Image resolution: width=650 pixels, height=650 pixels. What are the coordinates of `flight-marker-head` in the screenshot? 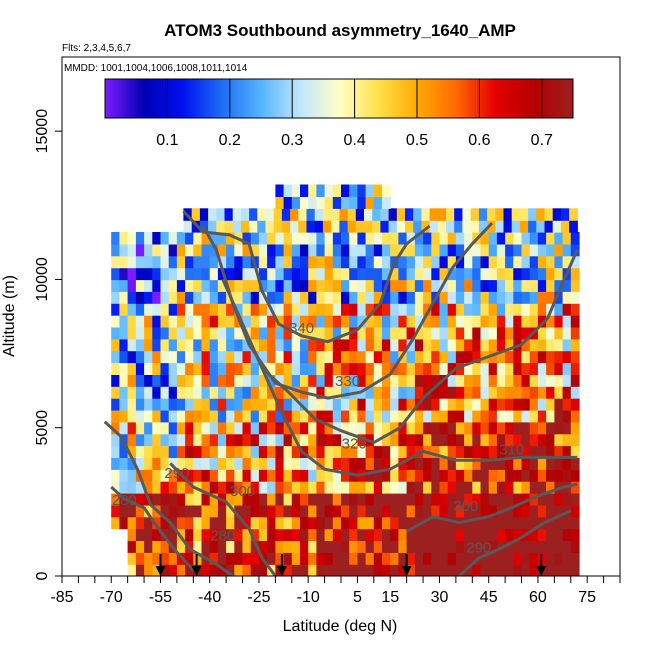 It's located at (281, 571).